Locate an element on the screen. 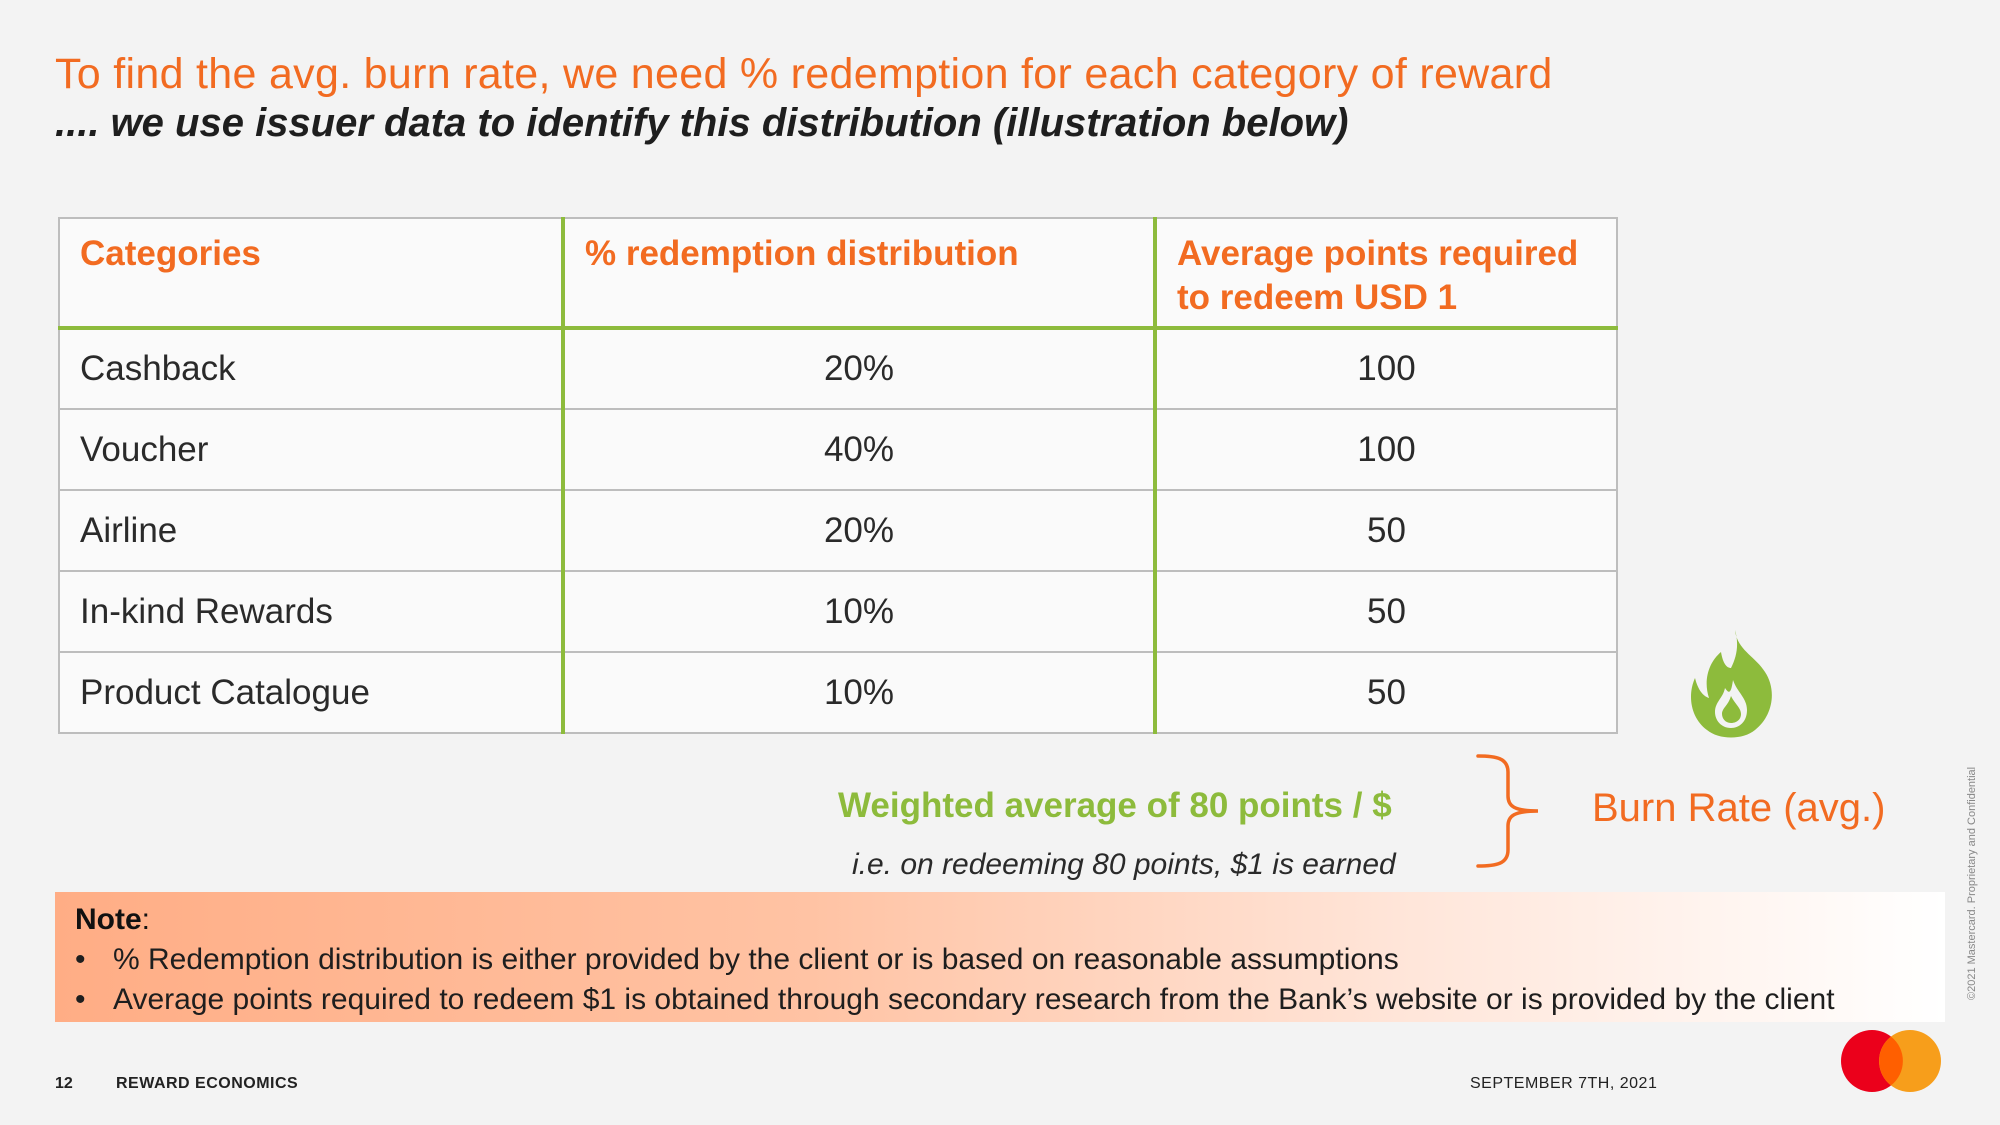 This screenshot has height=1125, width=2000. mastercard-logo is located at coordinates (1891, 1061).